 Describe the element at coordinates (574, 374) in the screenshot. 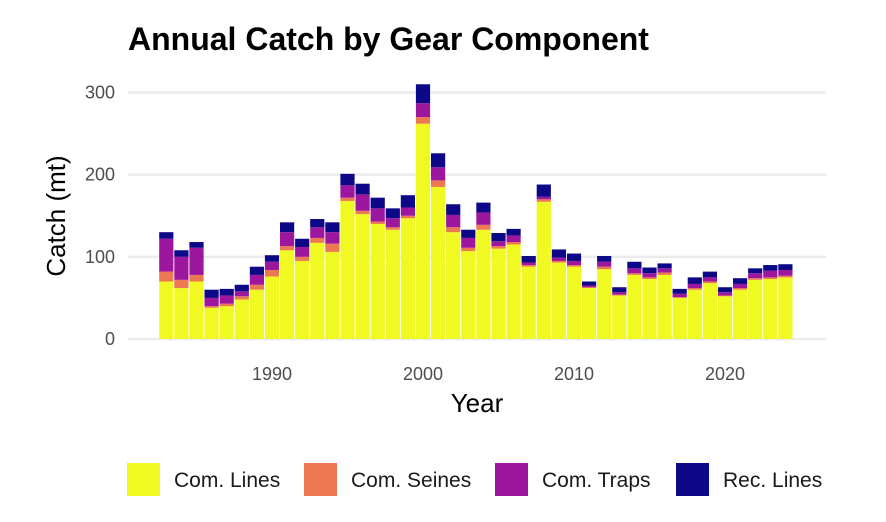

I see `x-tick-label: 2010` at that location.